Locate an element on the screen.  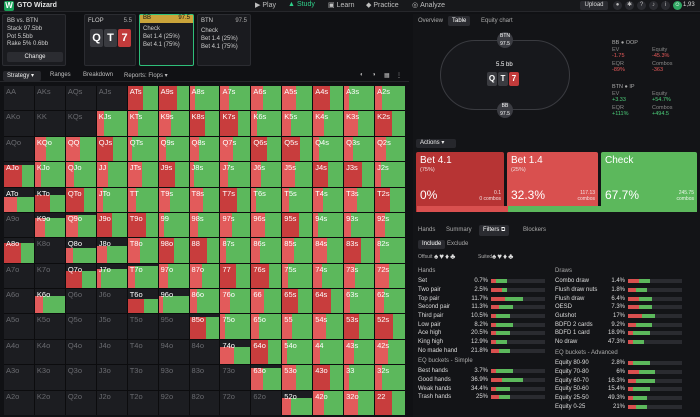
stat-row: Top pair 11.7% is located at coordinates (484, 298).